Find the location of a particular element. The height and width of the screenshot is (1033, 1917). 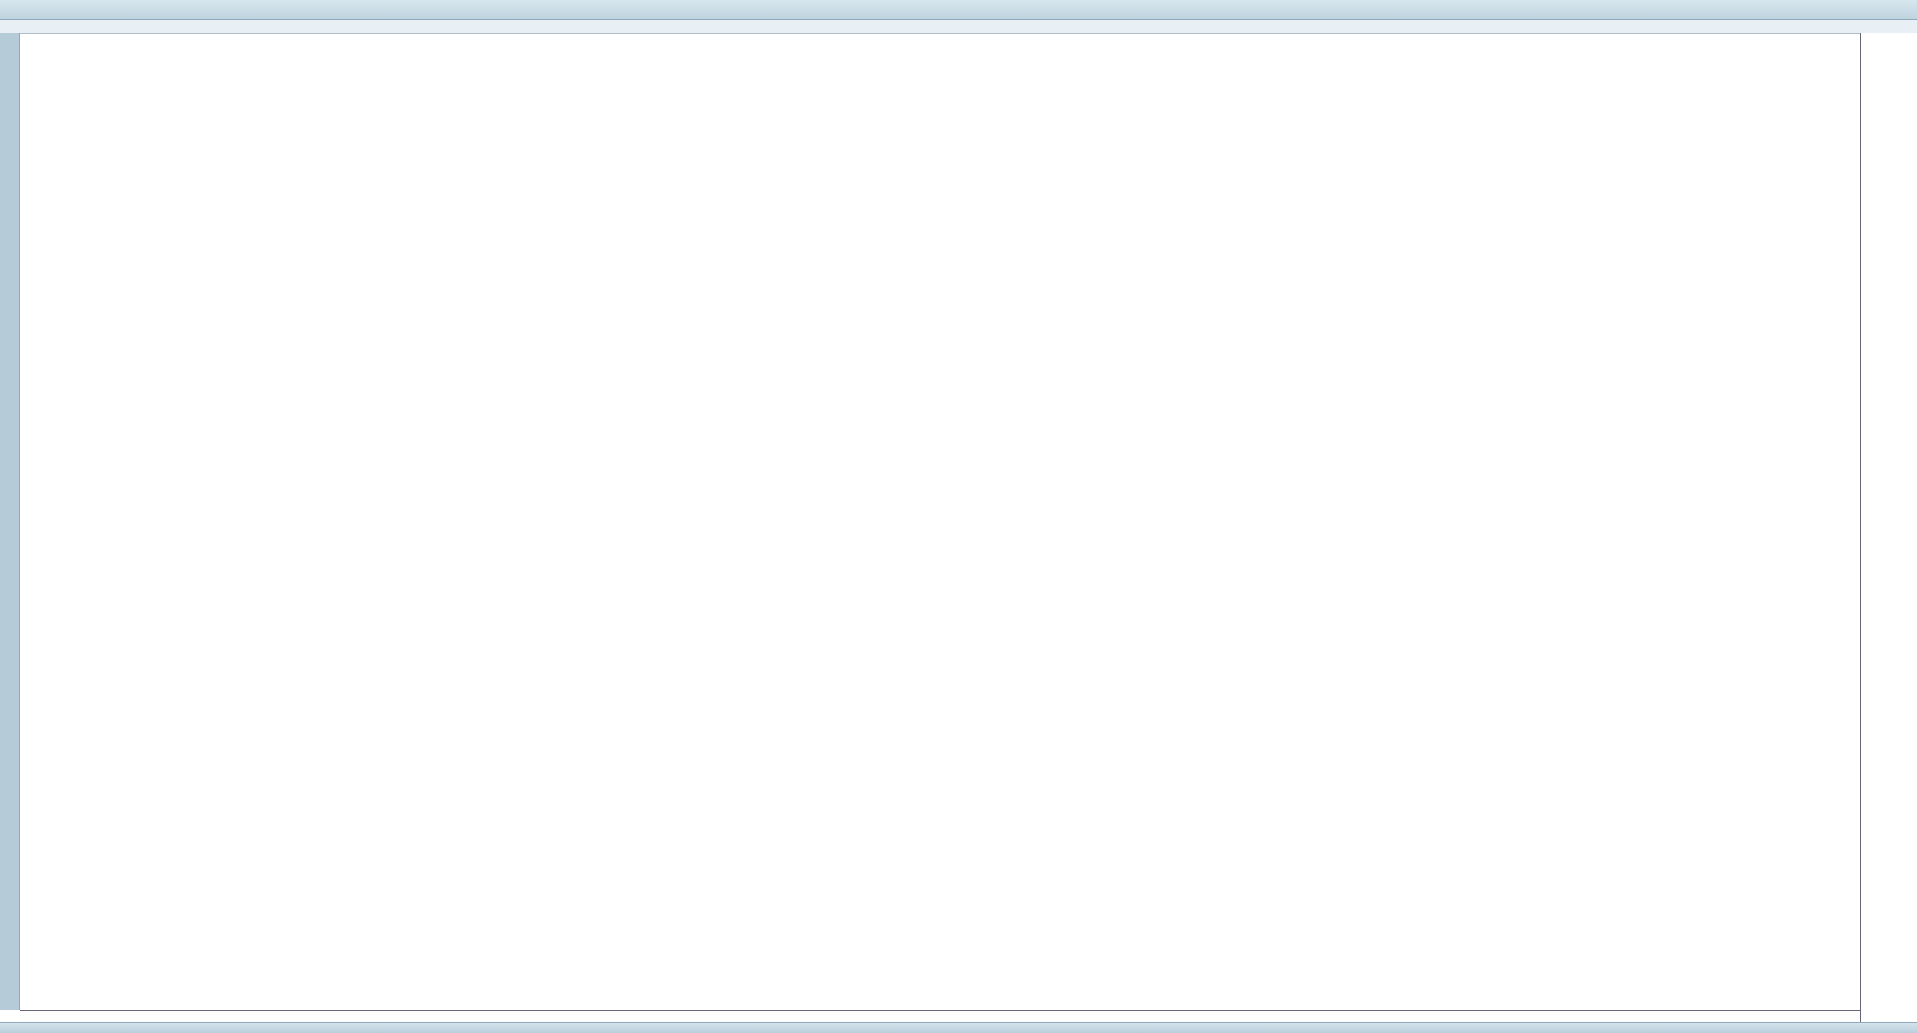

time-axis is located at coordinates (940, 1016).